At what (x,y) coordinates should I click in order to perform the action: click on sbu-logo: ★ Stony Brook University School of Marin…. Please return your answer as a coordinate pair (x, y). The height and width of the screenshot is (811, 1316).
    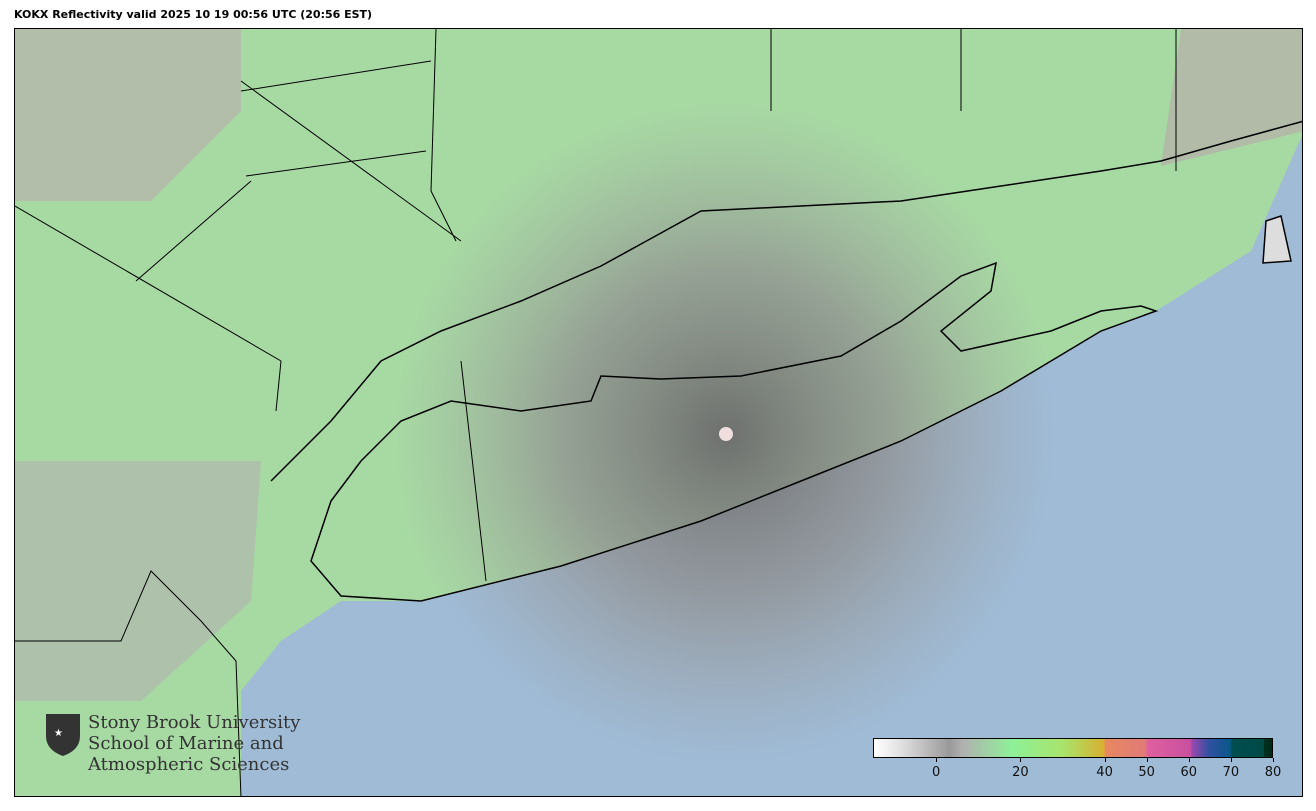
    Looking at the image, I should click on (172, 743).